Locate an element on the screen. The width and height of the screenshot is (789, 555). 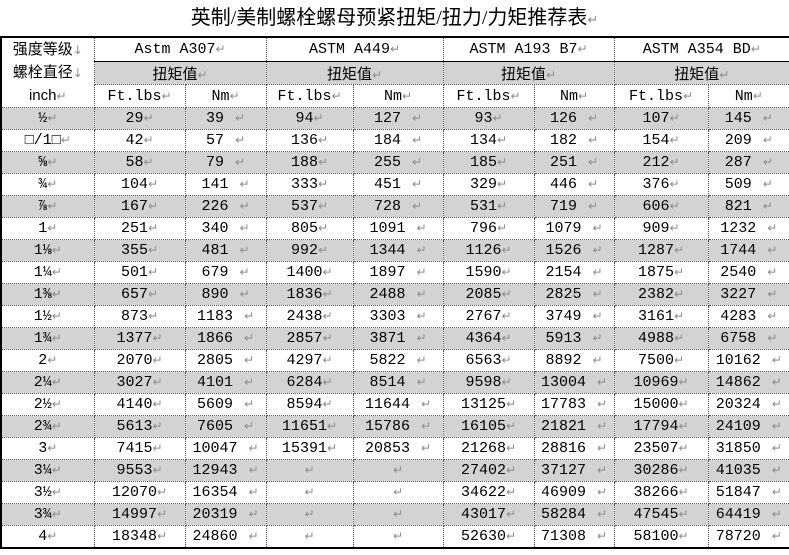
torque-value: 18348 is located at coordinates (134, 536).